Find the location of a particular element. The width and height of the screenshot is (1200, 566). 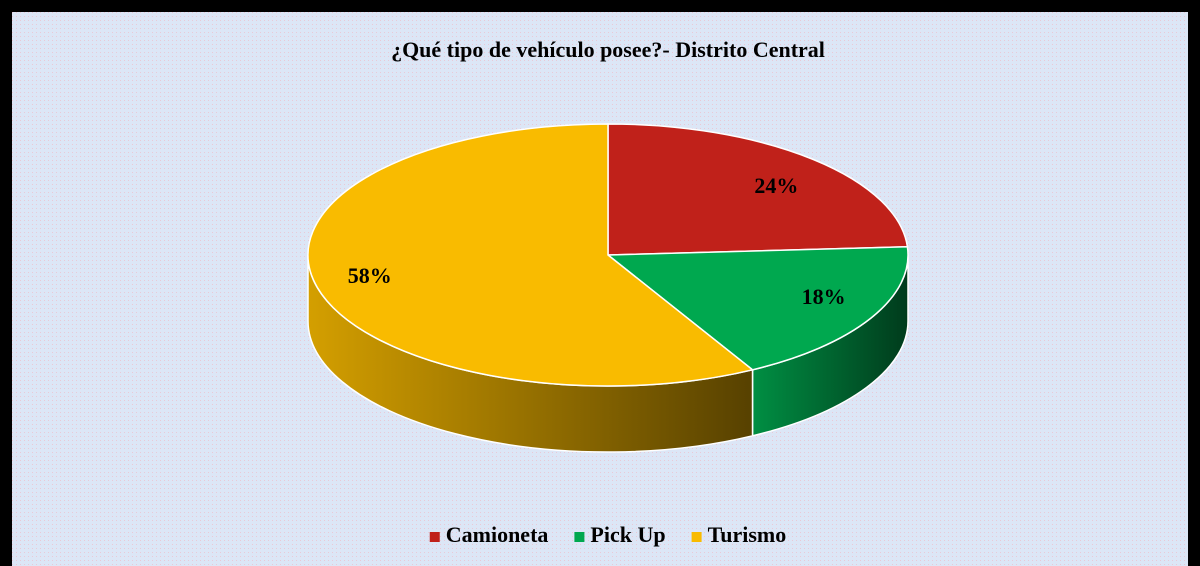

legend: Camioneta Pick Up Turismo is located at coordinates (608, 534).